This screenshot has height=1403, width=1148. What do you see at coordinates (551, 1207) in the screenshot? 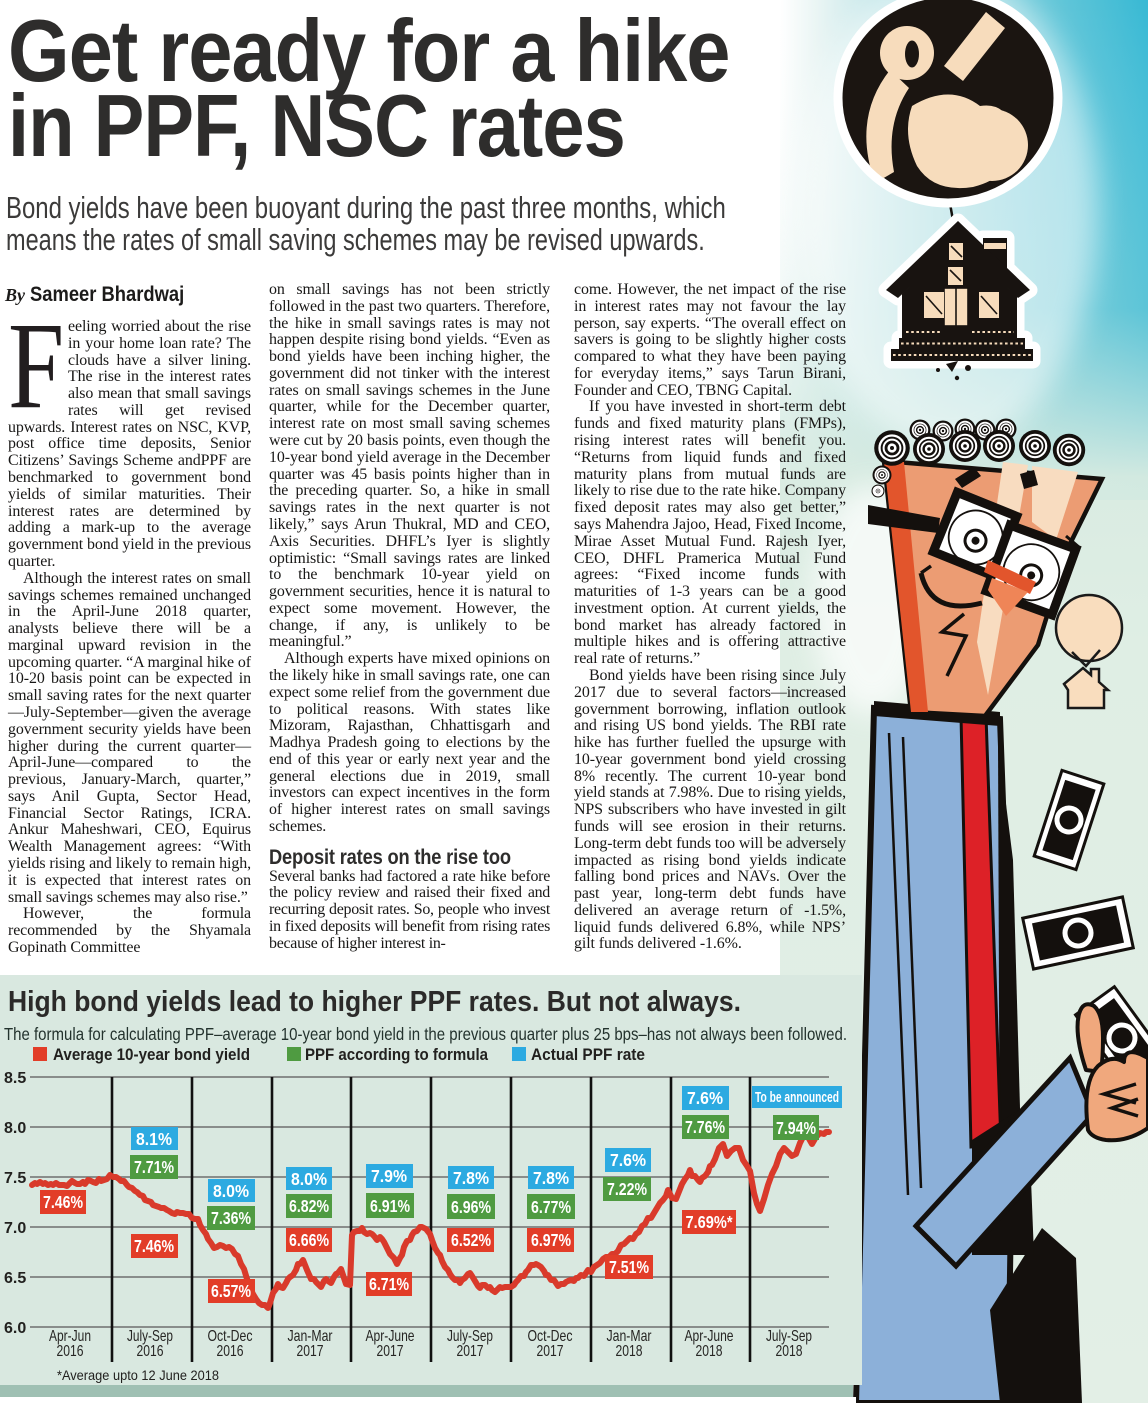
I see `svg-text: 6.77%` at bounding box center [551, 1207].